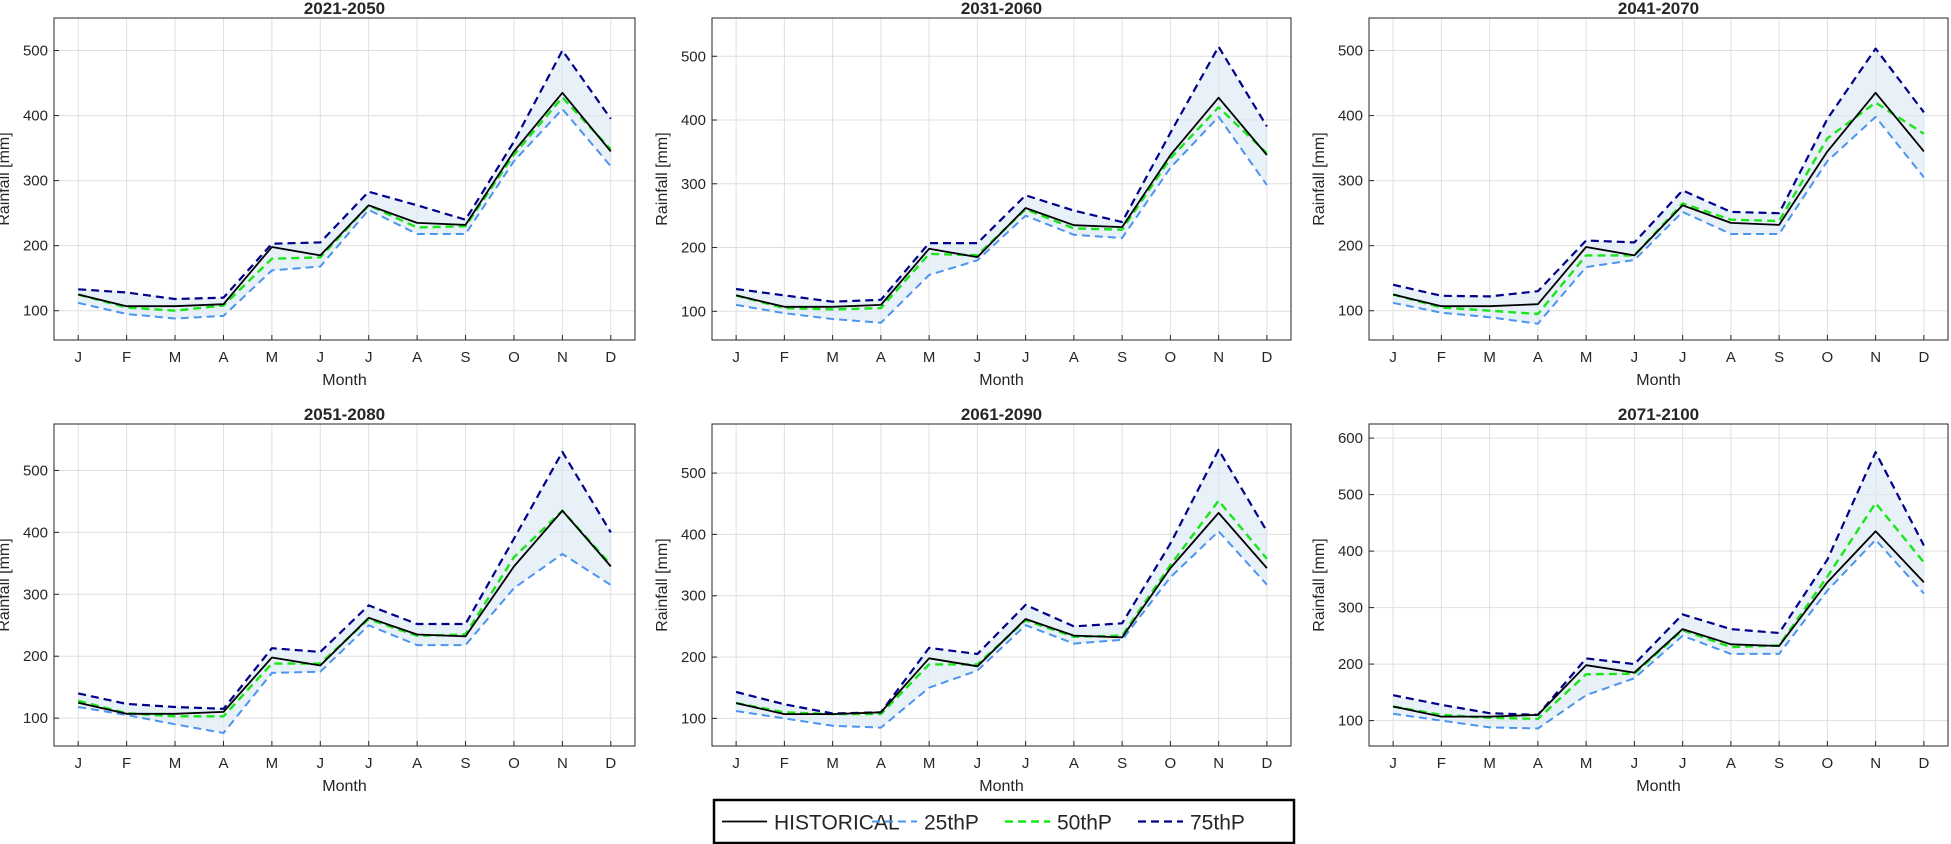 The image size is (1951, 844). What do you see at coordinates (344, 9) in the screenshot?
I see `panel-title: 2021-2050` at bounding box center [344, 9].